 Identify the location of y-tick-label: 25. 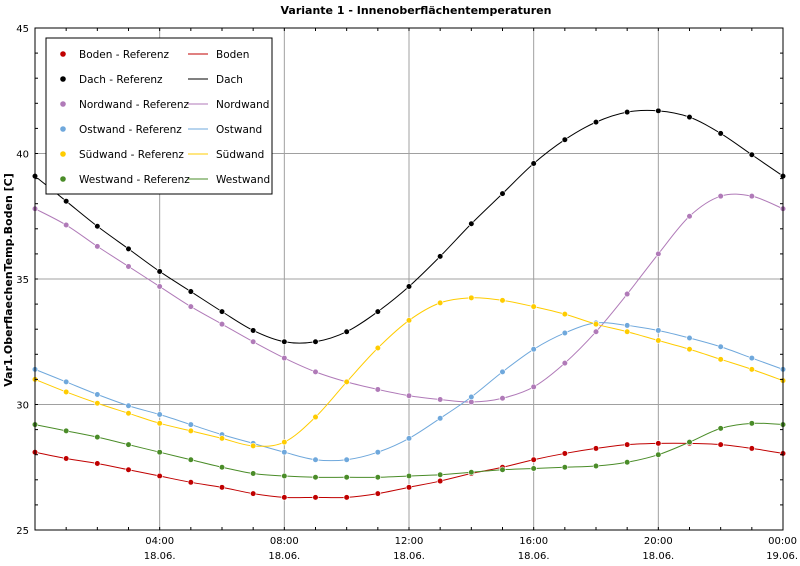
(22, 531).